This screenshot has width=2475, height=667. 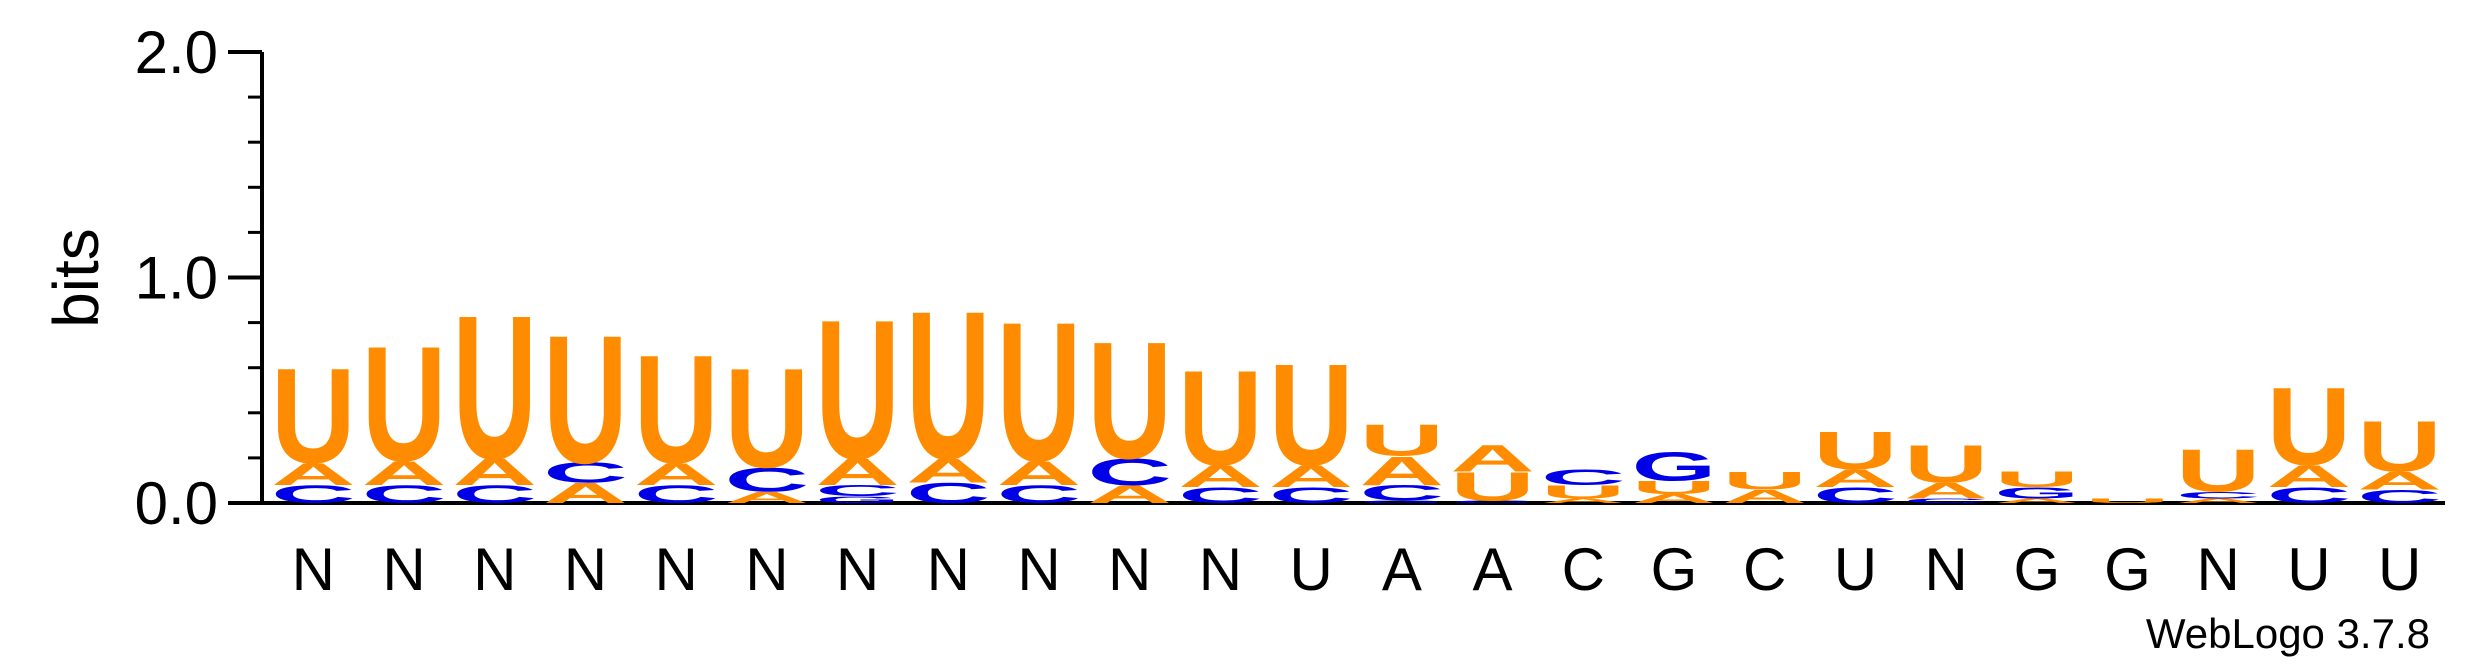 I want to click on y-axis-label: bits, so click(x=76, y=278).